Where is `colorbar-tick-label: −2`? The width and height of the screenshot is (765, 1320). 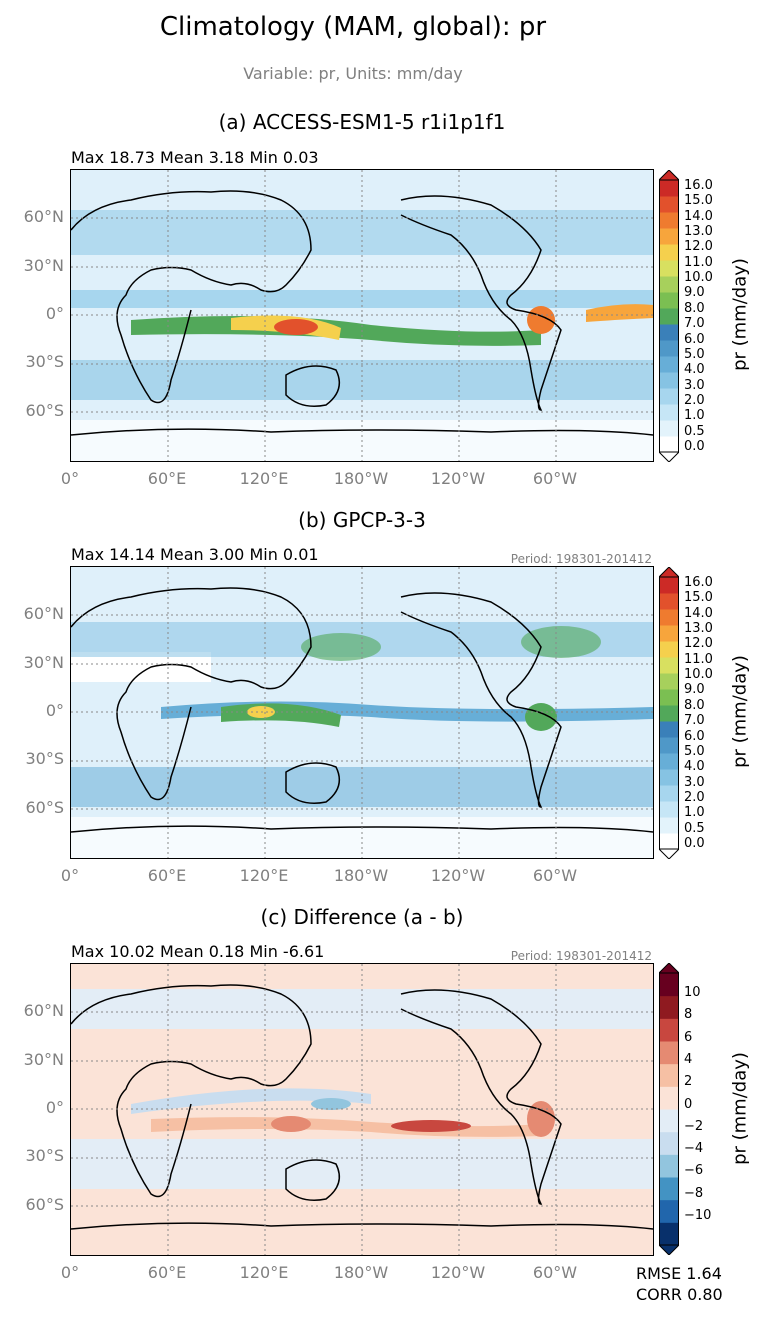
colorbar-tick-label: −2 is located at coordinates (694, 1126).